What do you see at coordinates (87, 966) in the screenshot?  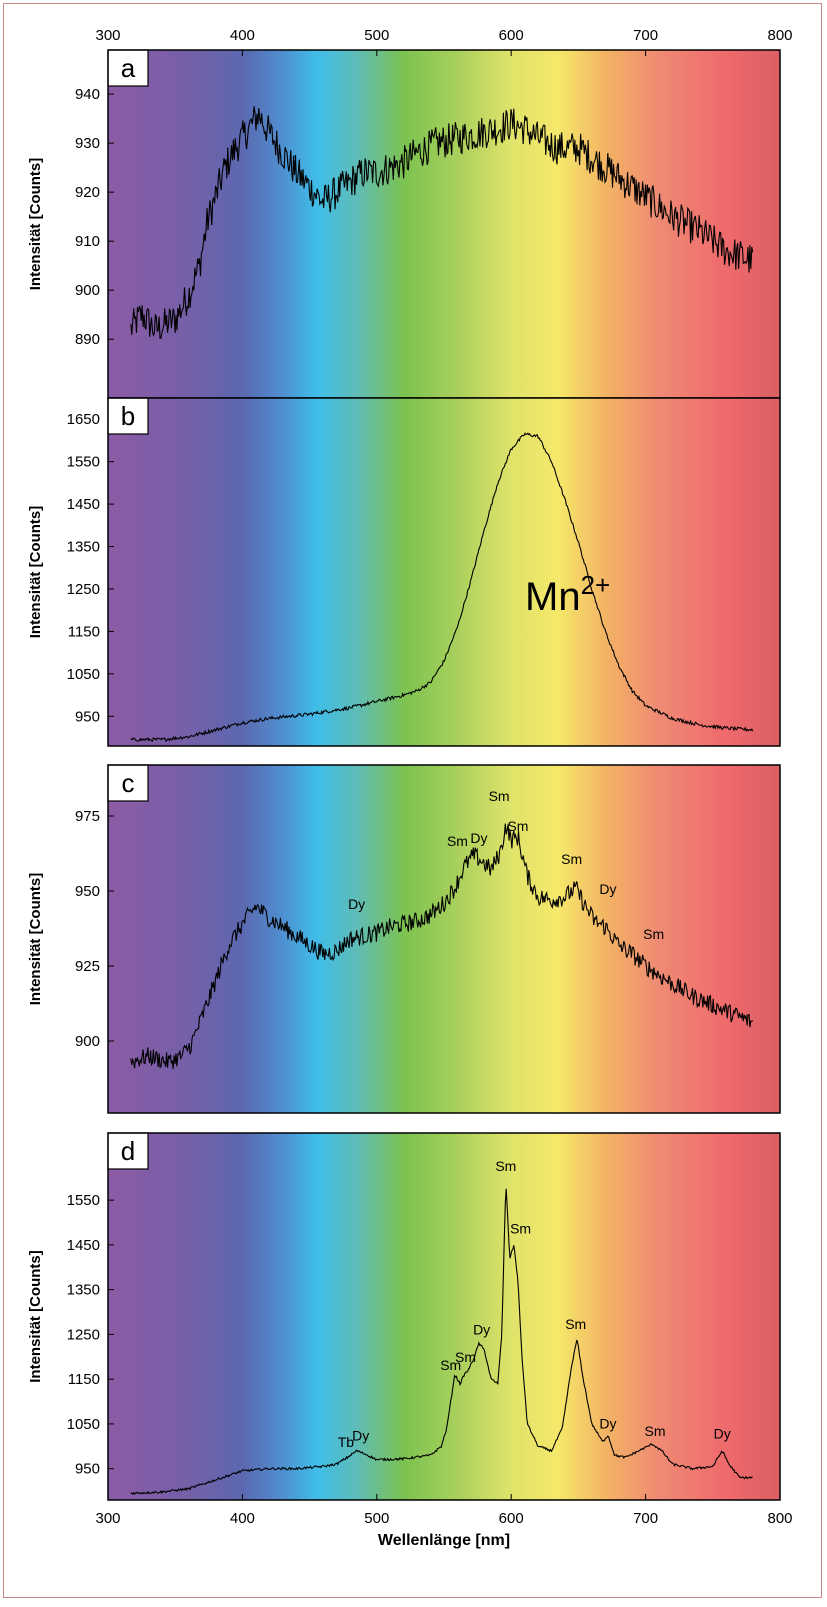 I see `y-tick-label: 925` at bounding box center [87, 966].